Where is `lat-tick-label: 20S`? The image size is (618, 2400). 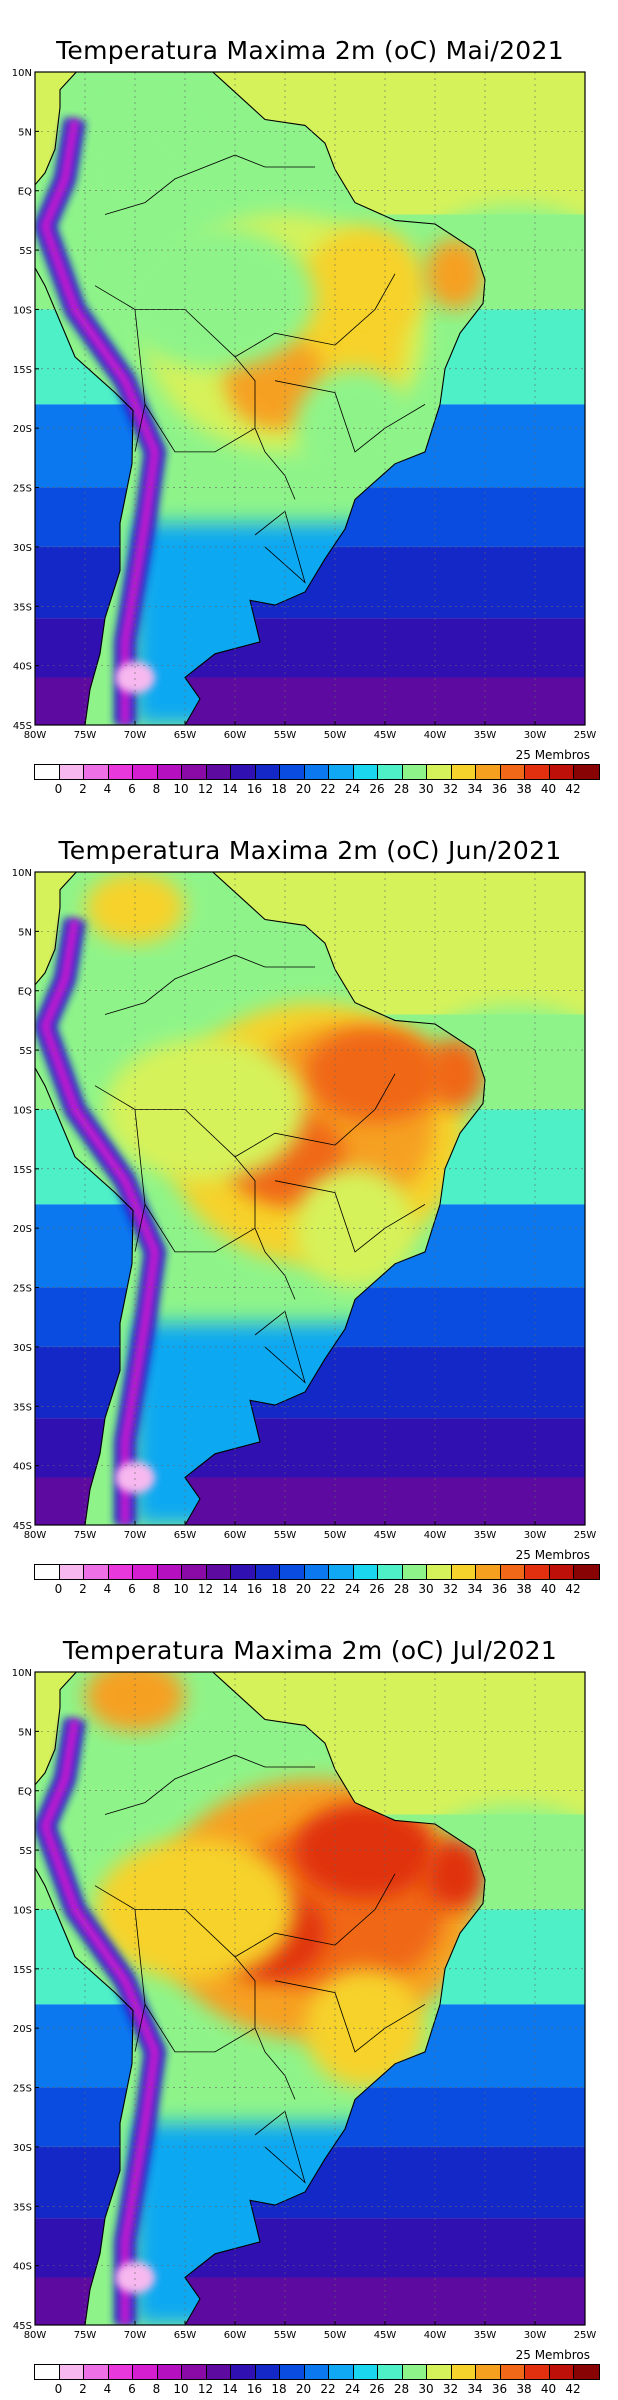 lat-tick-label: 20S is located at coordinates (22, 429).